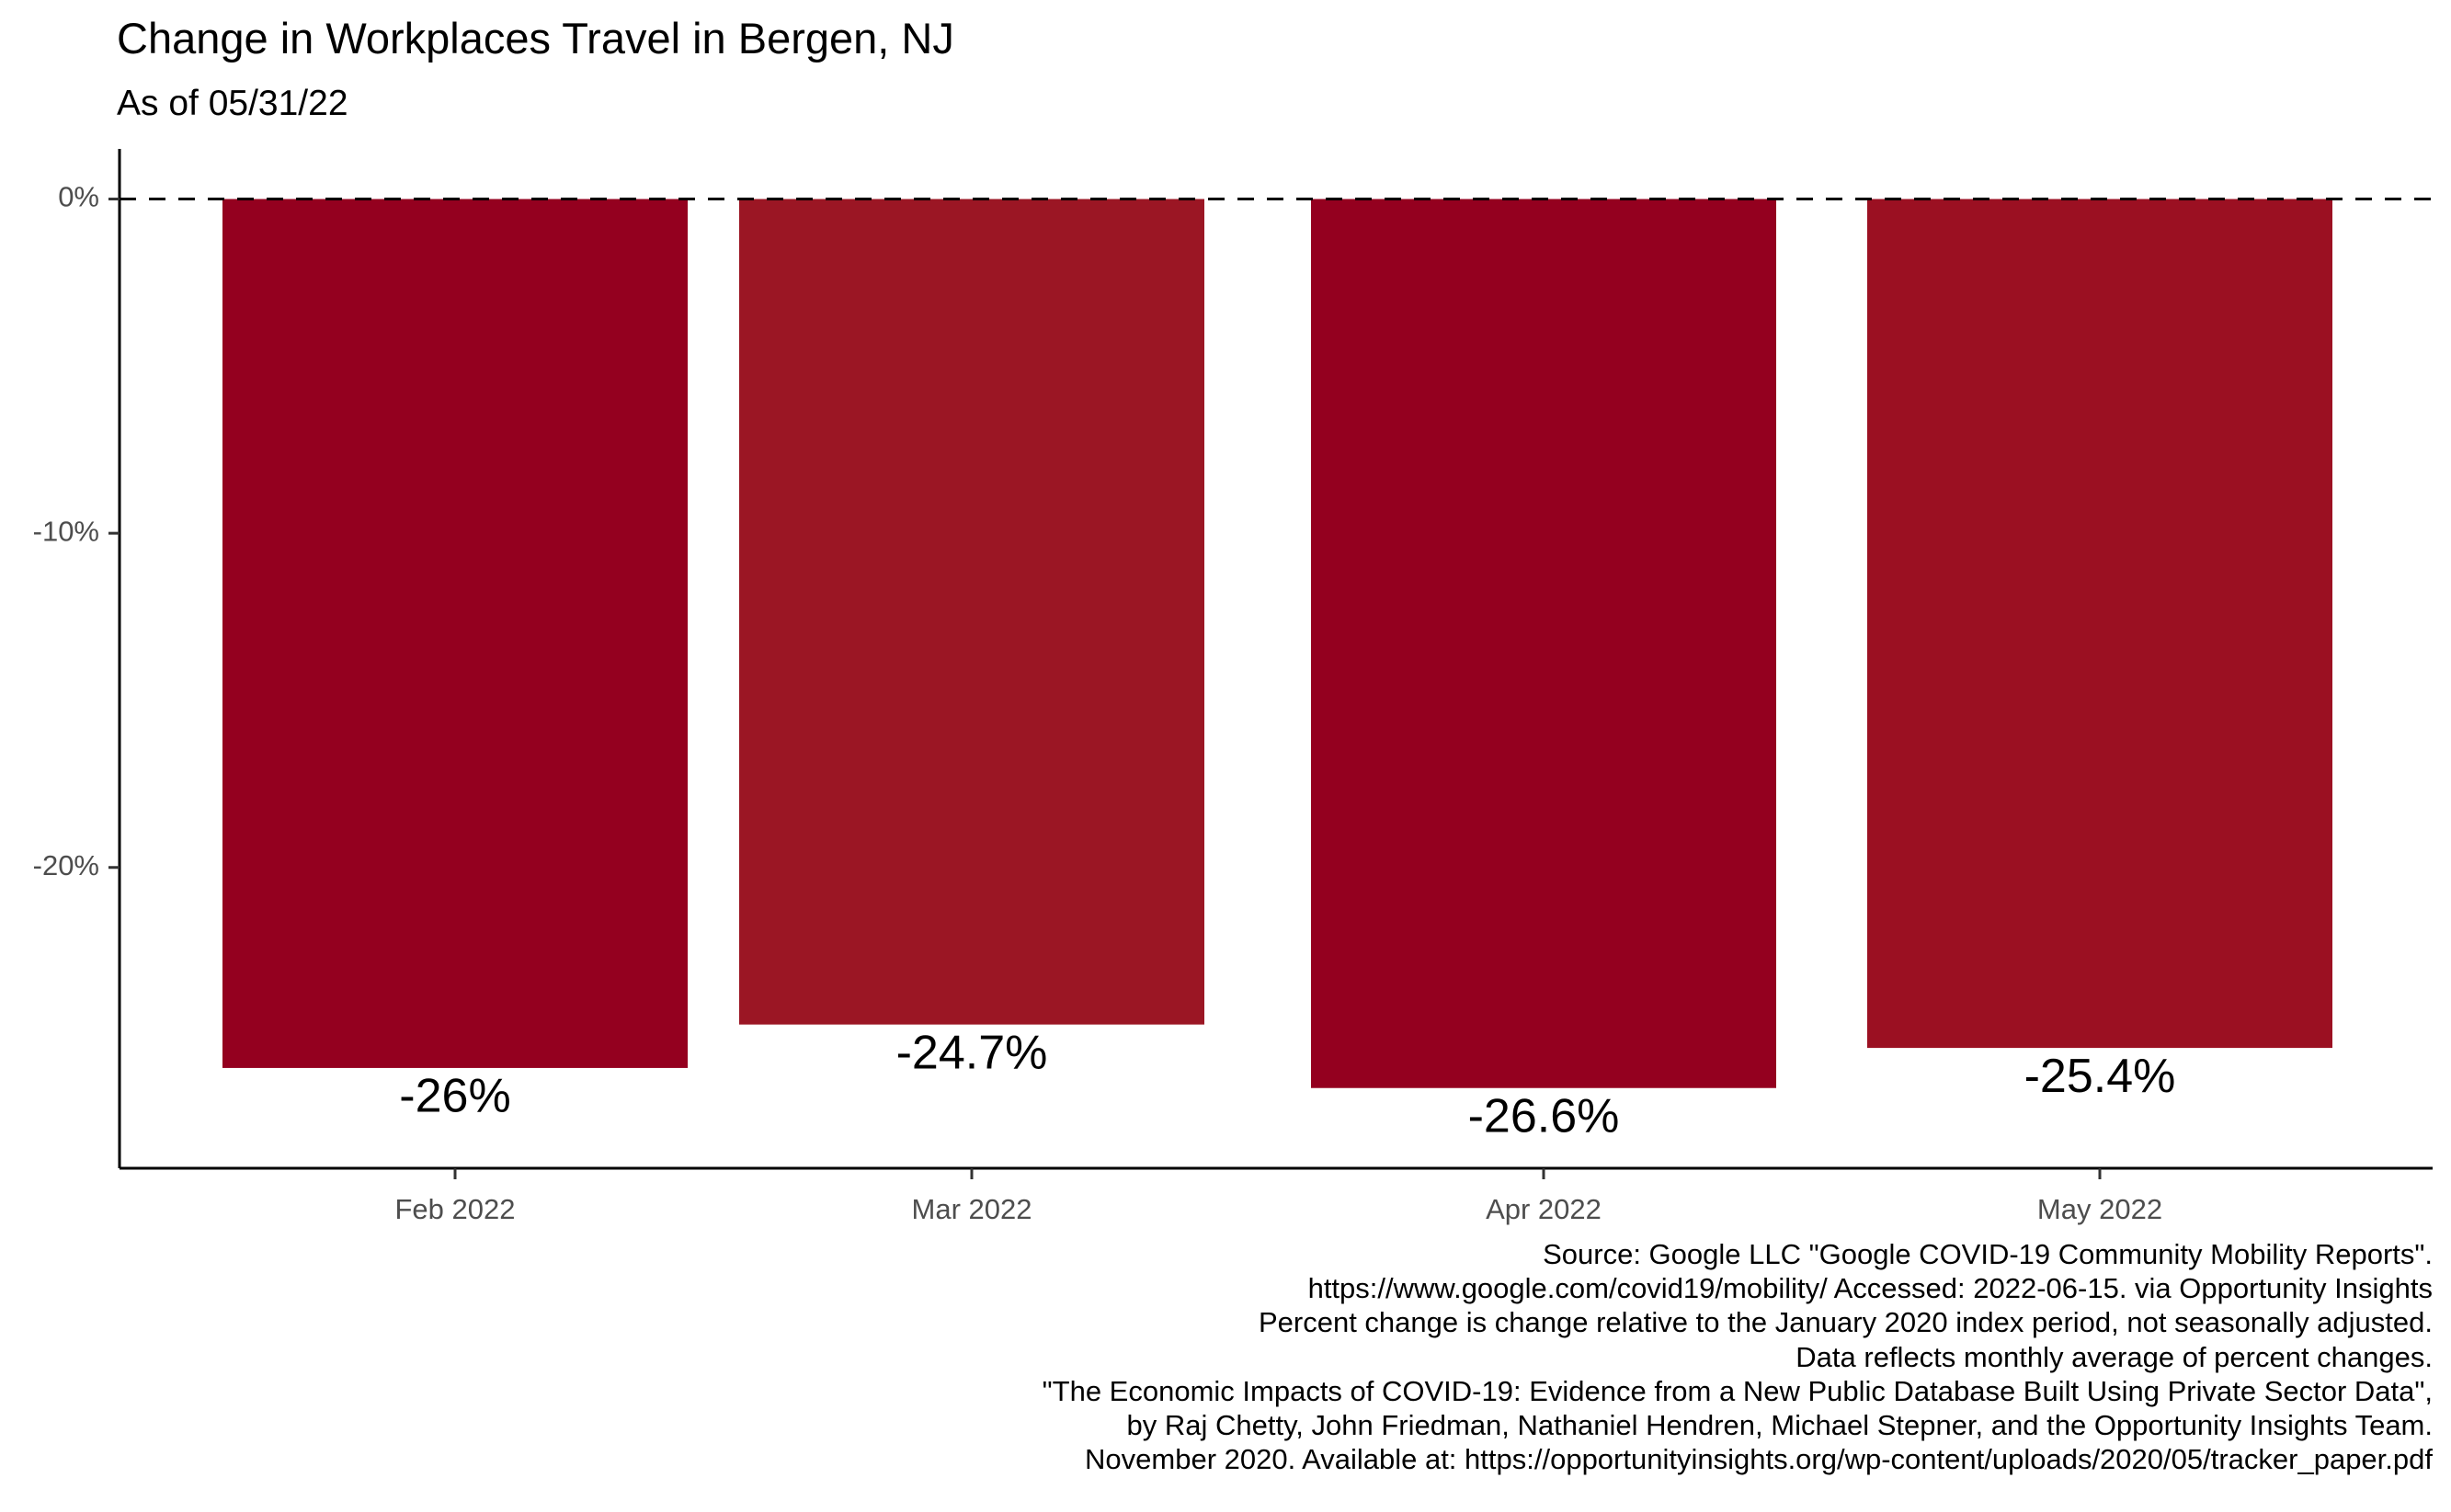 This screenshot has height=1512, width=2451. I want to click on data-label: -26.6%, so click(1544, 1116).